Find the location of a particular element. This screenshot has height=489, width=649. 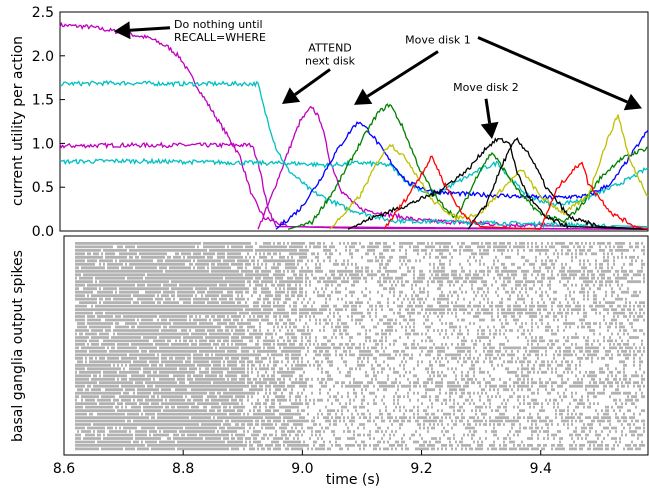

x-tick-label: 8.8 is located at coordinates (183, 469).